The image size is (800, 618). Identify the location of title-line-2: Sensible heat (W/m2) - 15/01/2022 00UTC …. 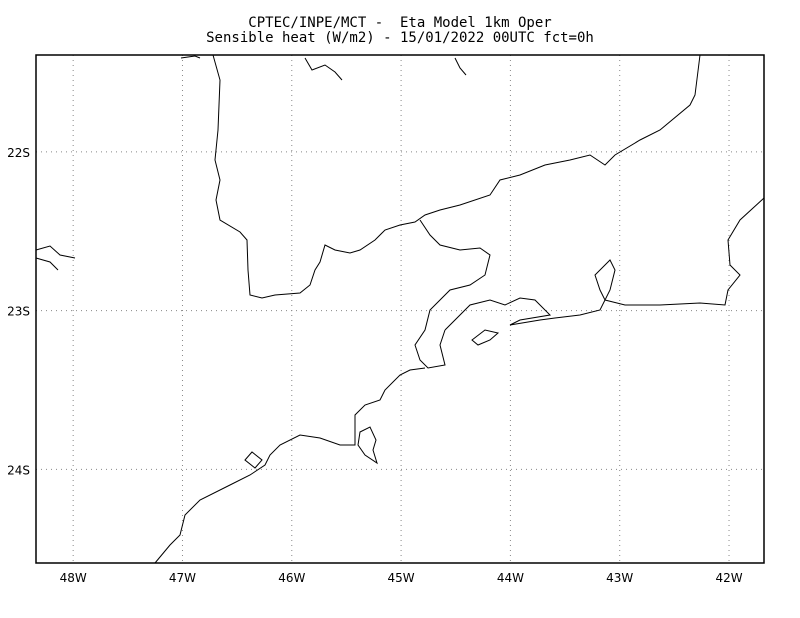
(400, 38).